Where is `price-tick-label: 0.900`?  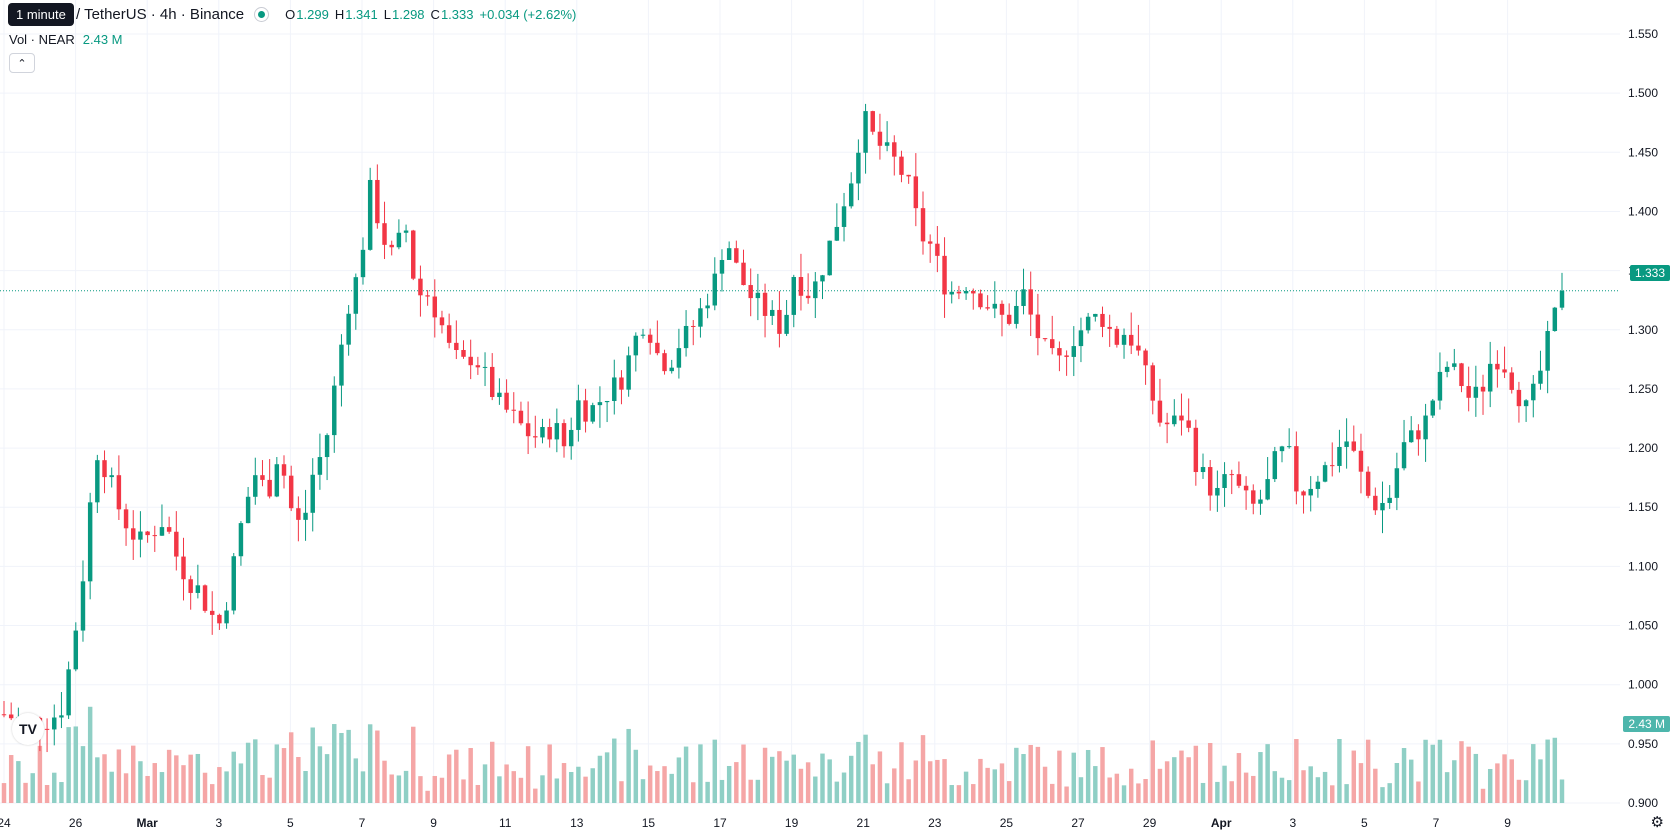
price-tick-label: 0.900 is located at coordinates (1643, 803).